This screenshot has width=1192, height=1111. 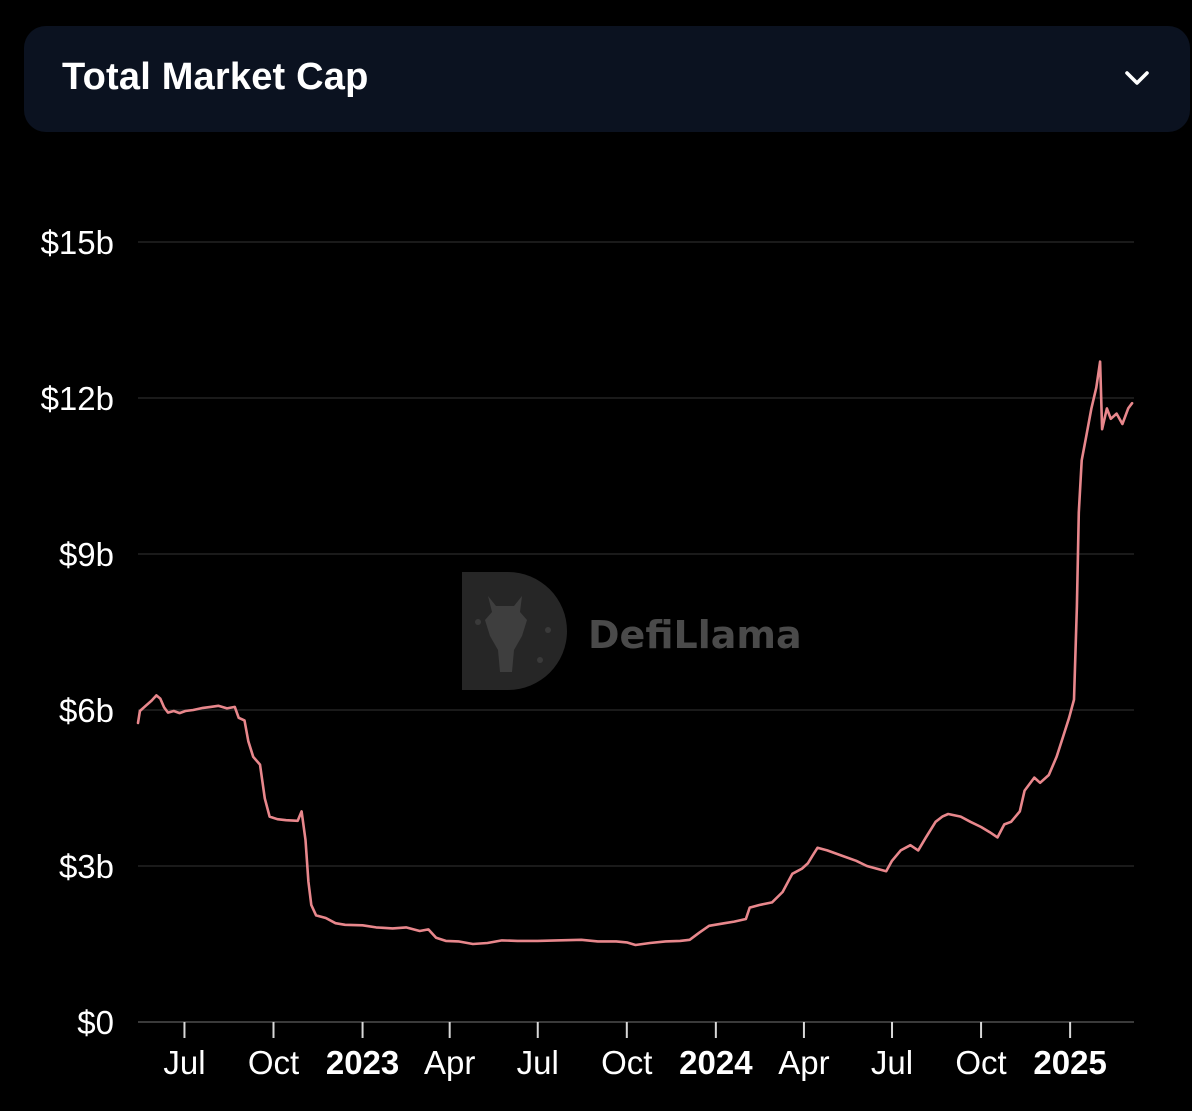 I want to click on x-tick-label: 2024, so click(x=716, y=1062).